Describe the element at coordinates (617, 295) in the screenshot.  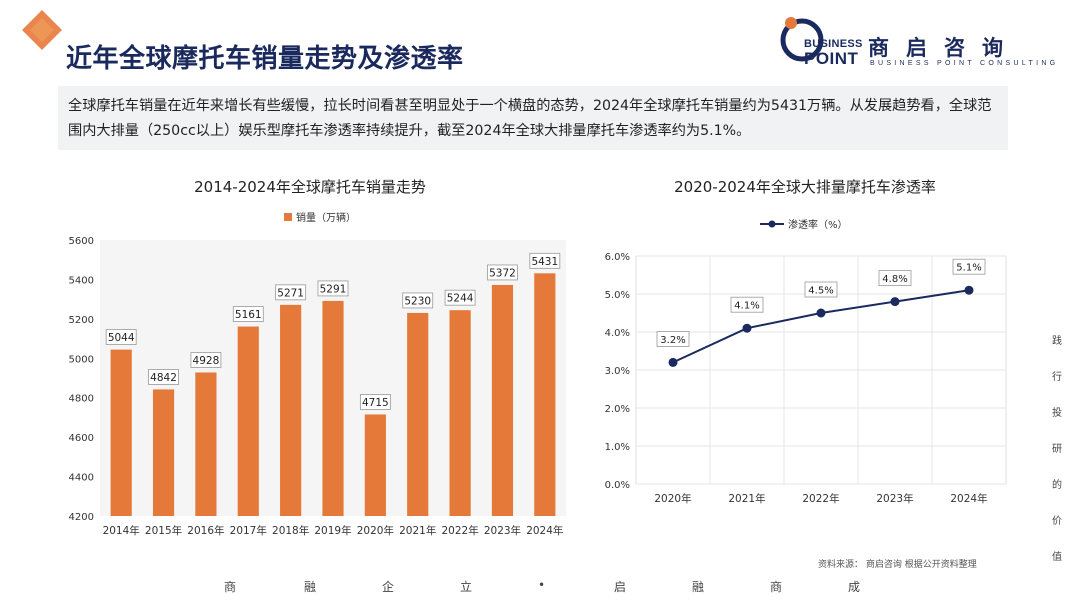
I see `y-tick-label: 5.0%` at that location.